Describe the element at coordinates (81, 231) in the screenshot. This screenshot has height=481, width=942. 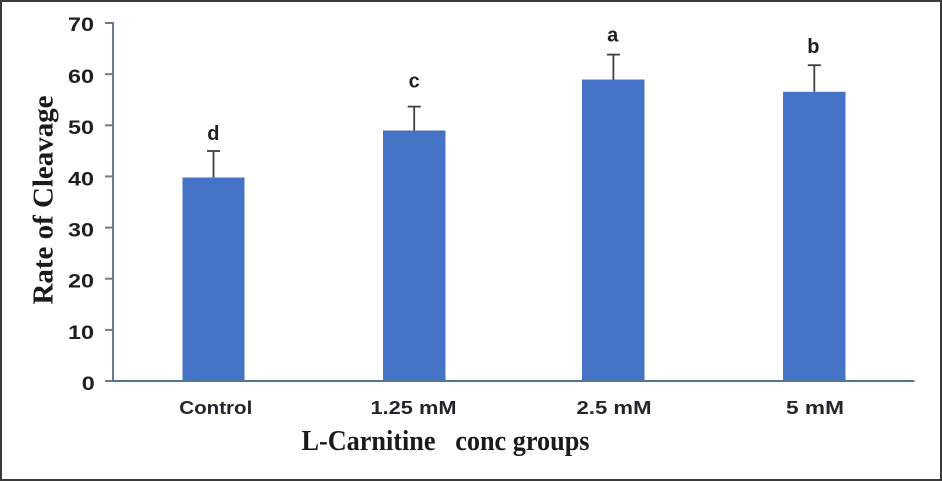
I see `svg-text: 30` at that location.